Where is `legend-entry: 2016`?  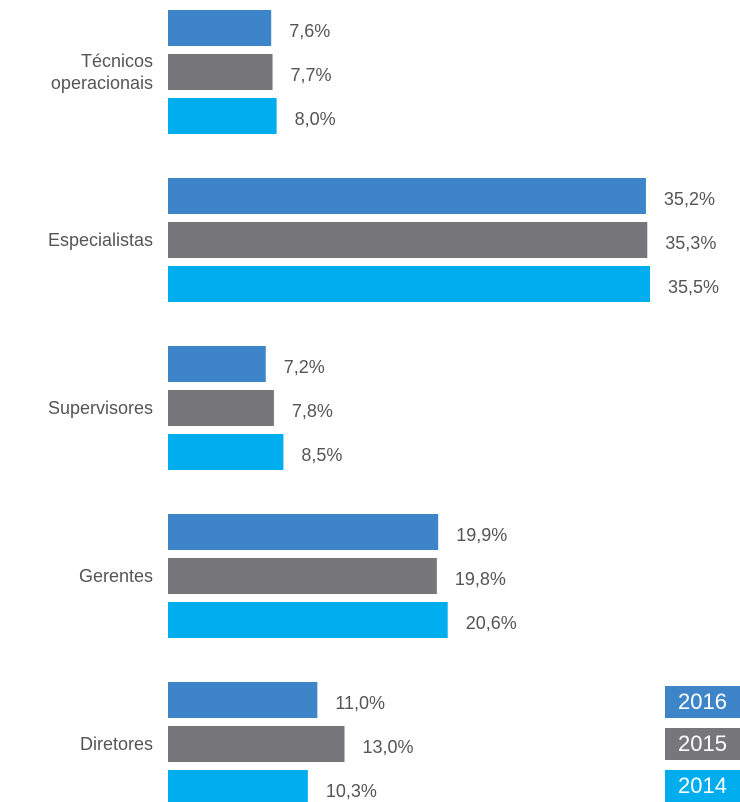
legend-entry: 2016 is located at coordinates (702, 702).